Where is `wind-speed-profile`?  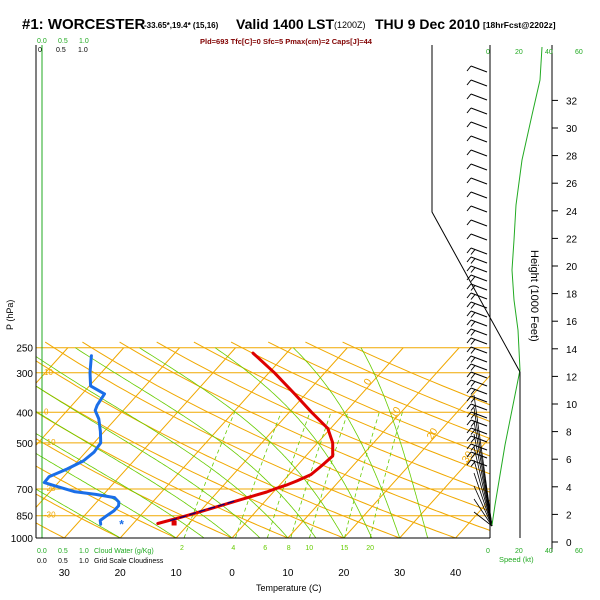 wind-speed-profile is located at coordinates (517, 286).